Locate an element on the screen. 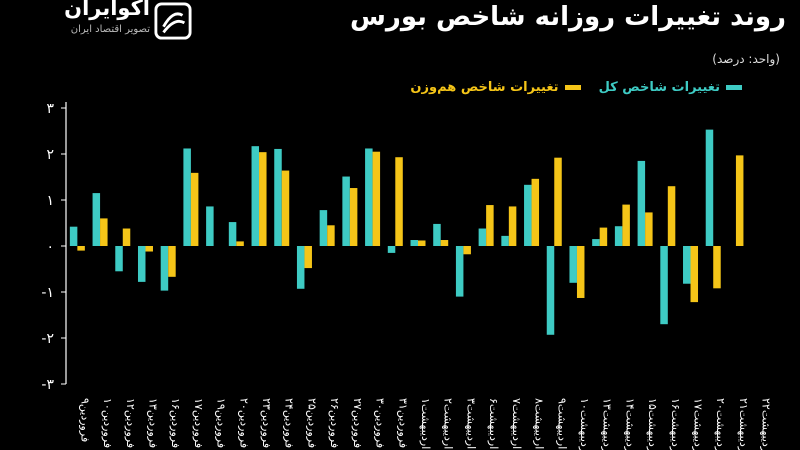 Image resolution: width=800 pixels, height=450 pixels. x-tick-label: اردیبهشت۱۷ is located at coordinates (698, 424).